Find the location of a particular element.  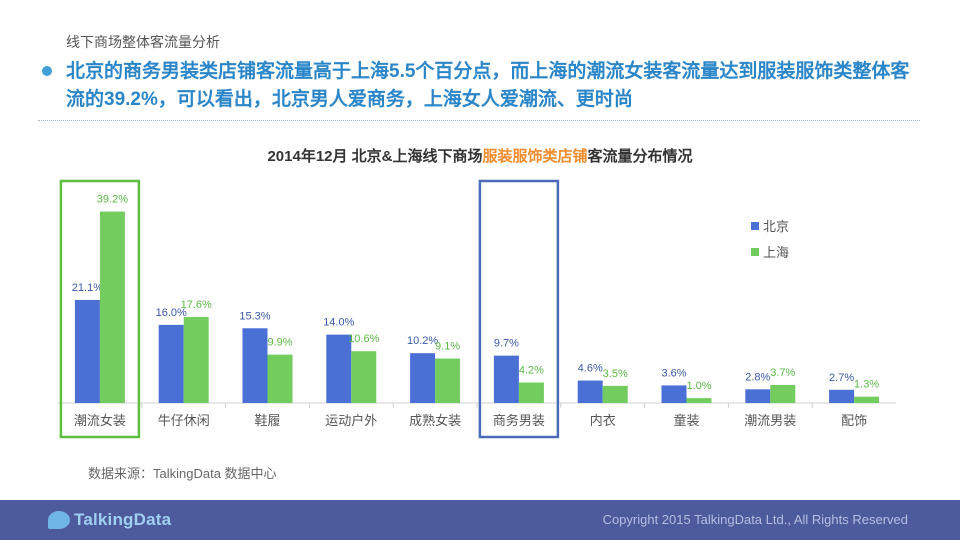

headline-bullet-icon is located at coordinates (47, 71).